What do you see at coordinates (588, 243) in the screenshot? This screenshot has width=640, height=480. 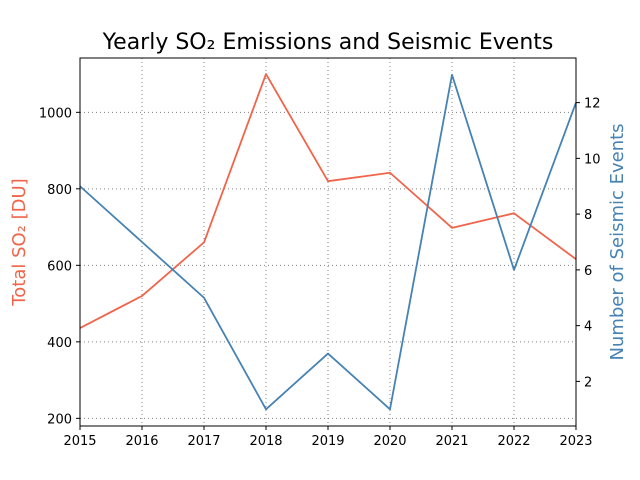 I see `right-y-axis: 2 4 6 8 10 12` at bounding box center [588, 243].